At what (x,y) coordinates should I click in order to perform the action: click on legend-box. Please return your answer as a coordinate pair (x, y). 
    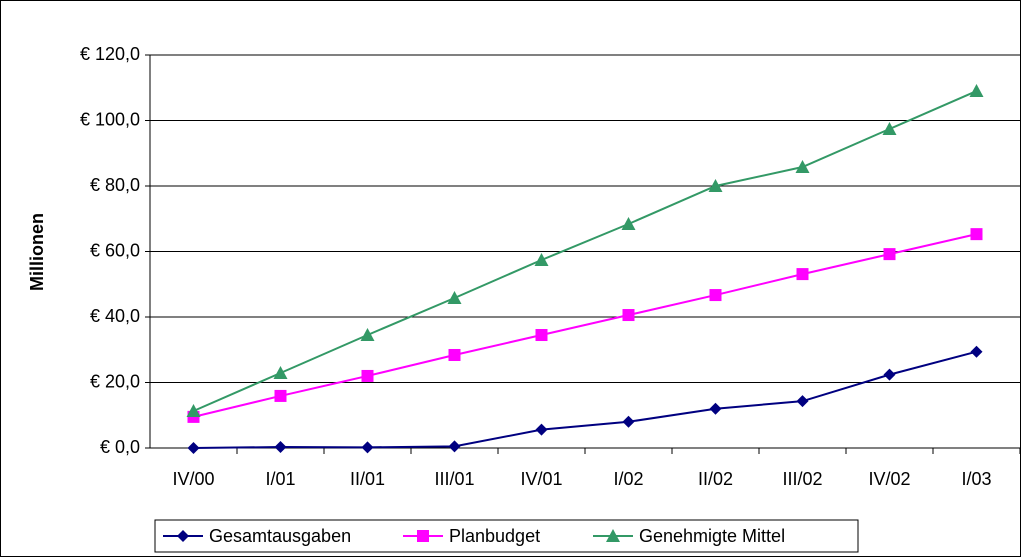
    Looking at the image, I should click on (506, 536).